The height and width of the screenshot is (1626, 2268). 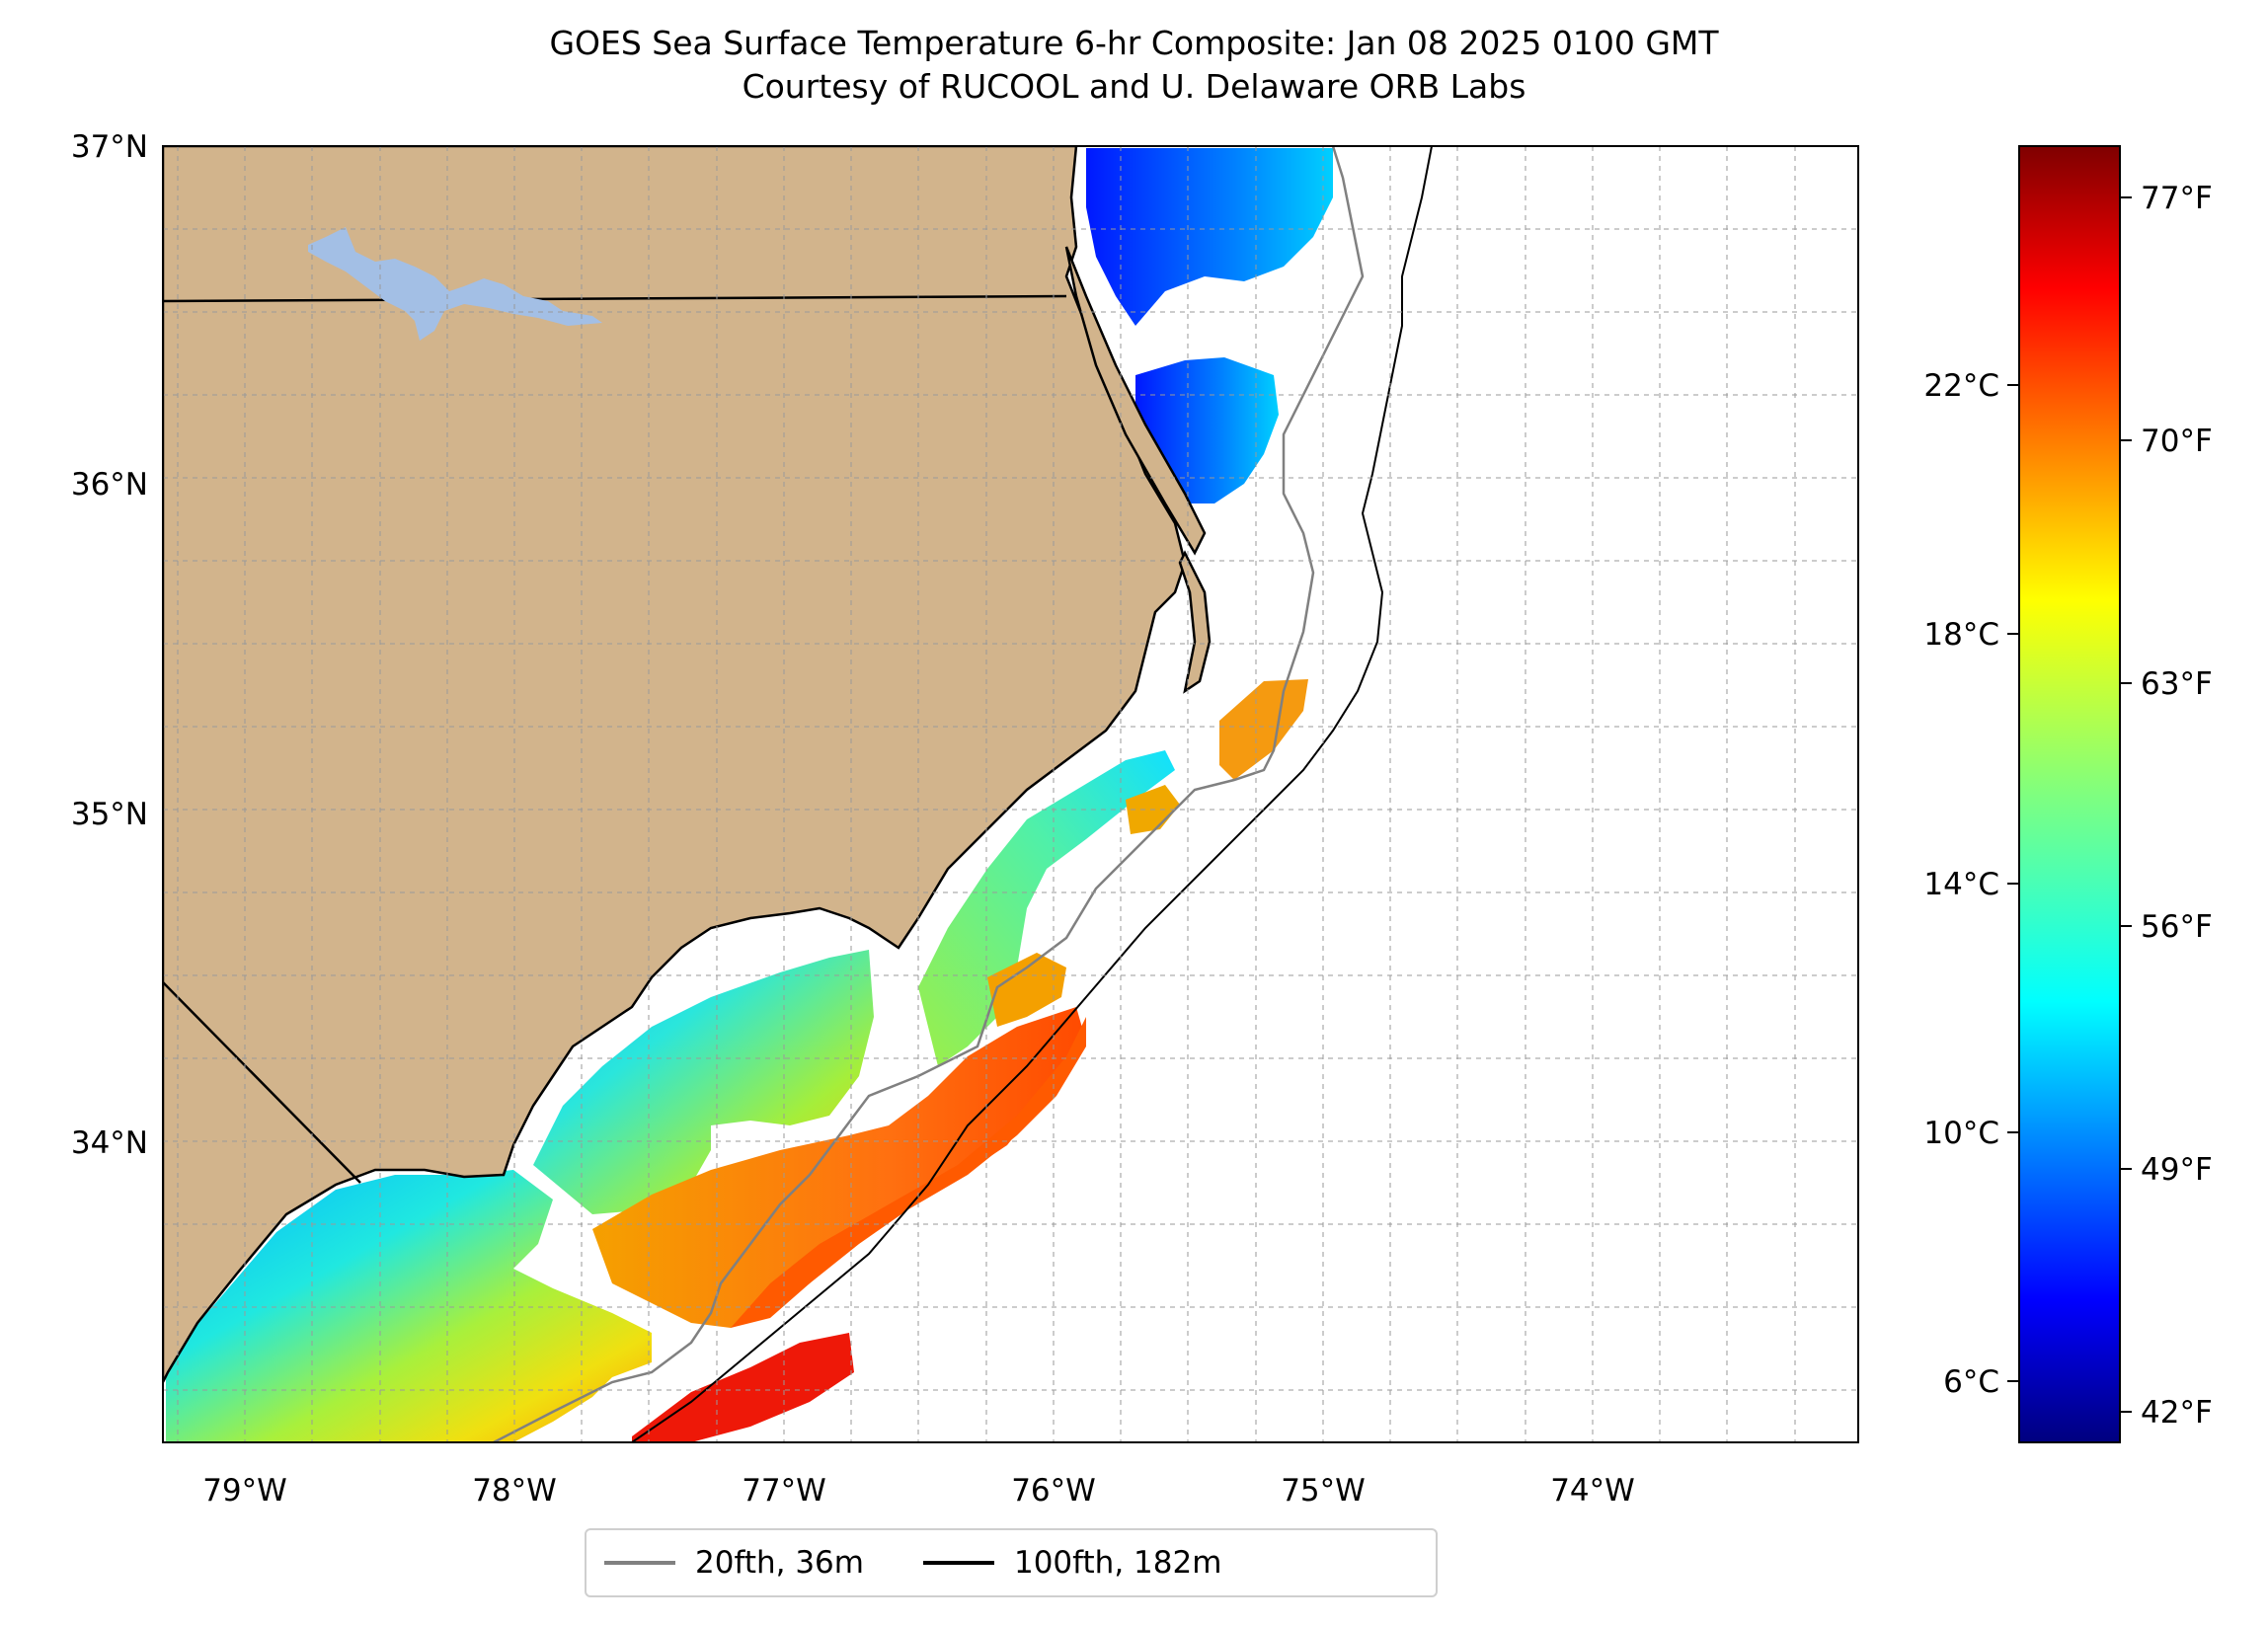 What do you see at coordinates (743, 1387) in the screenshot?
I see `sst-field-gulfstream-red` at bounding box center [743, 1387].